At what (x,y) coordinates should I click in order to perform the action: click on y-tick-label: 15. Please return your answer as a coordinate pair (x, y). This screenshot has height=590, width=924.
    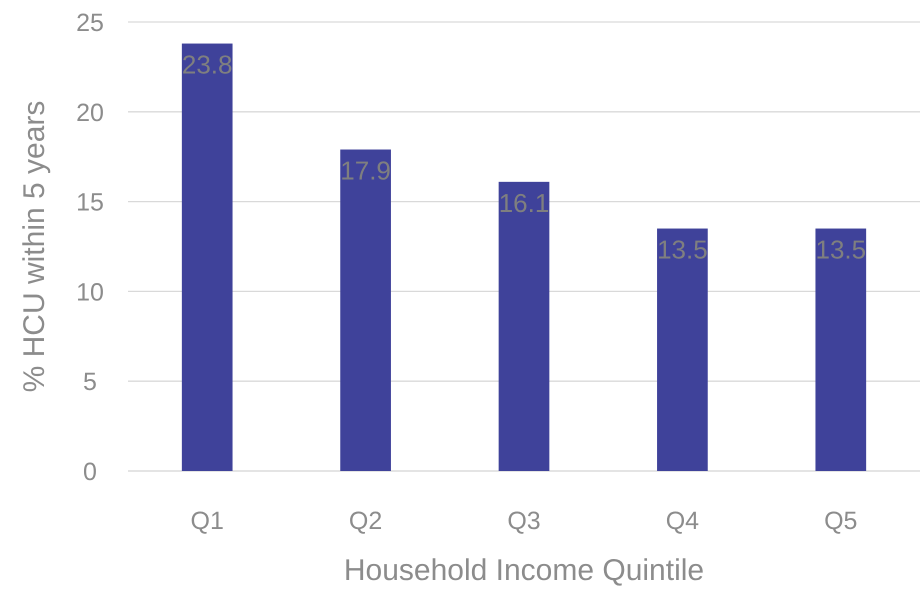
    Looking at the image, I should click on (90, 202).